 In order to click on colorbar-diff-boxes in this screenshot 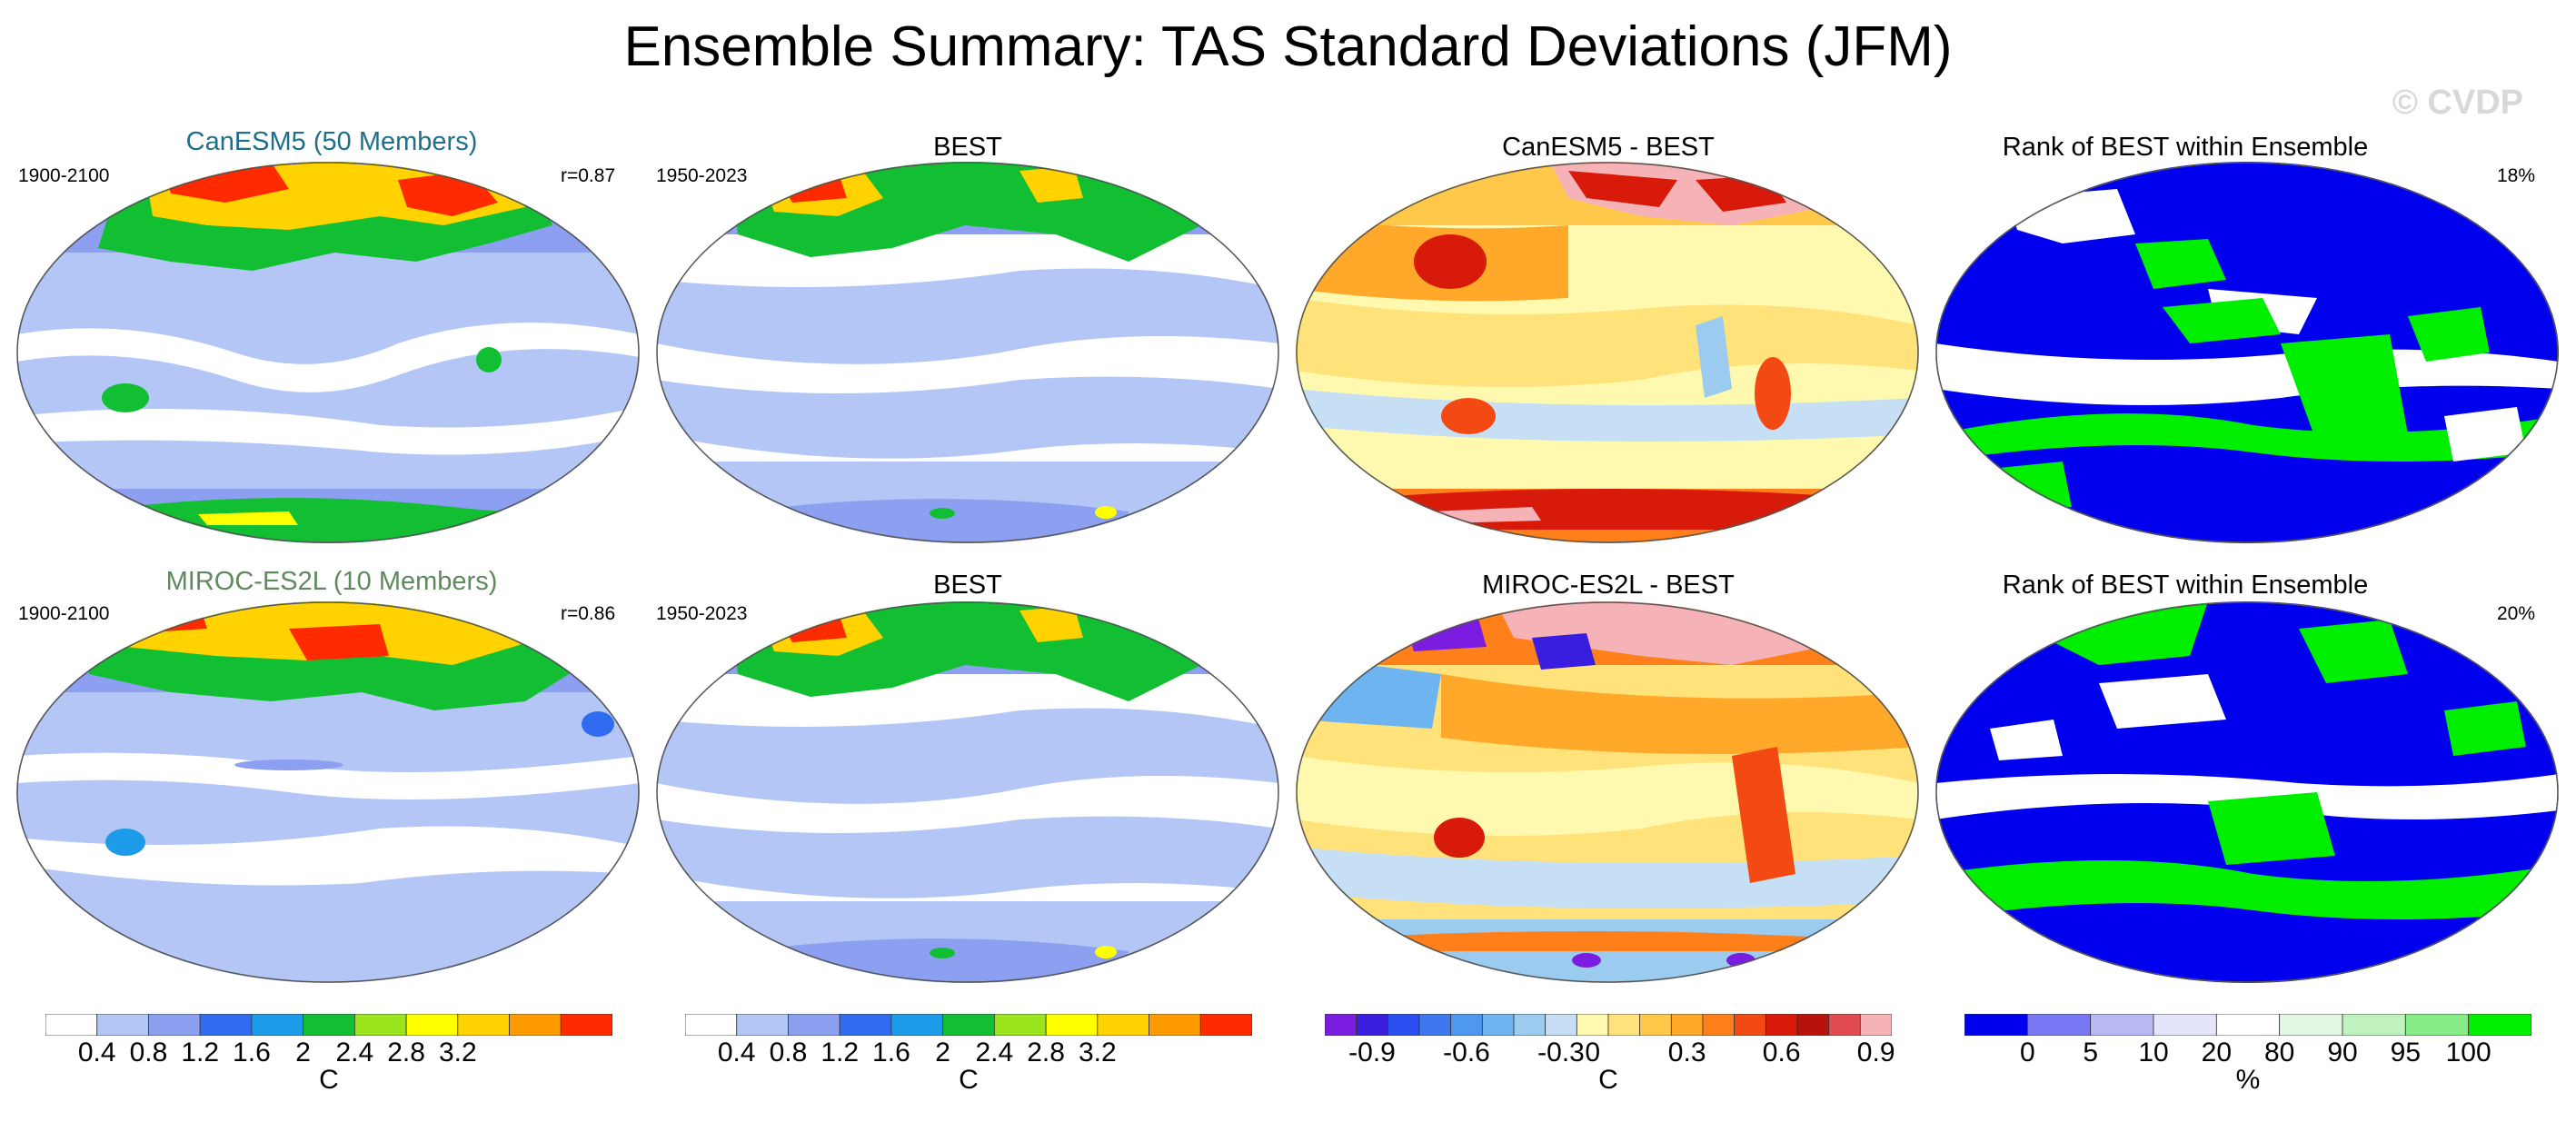, I will do `click(1608, 1025)`.